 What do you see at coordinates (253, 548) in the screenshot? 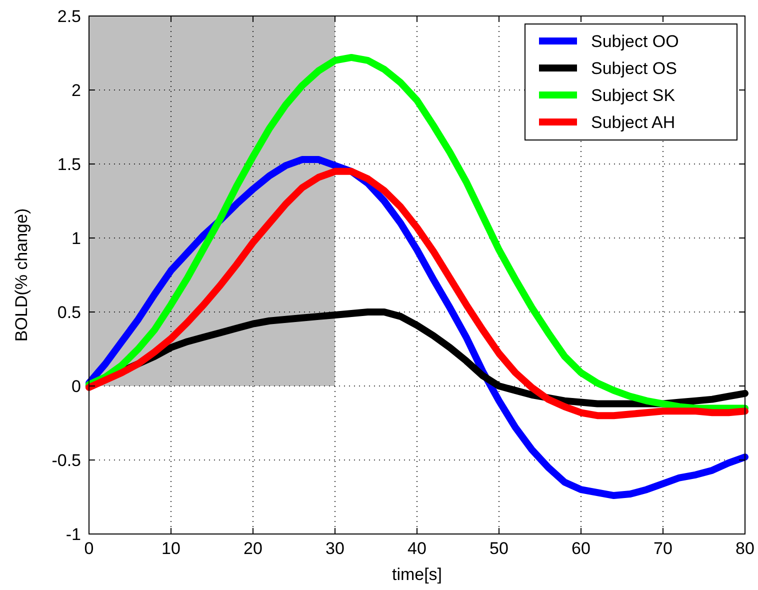
I see `x-tick-label: 20` at bounding box center [253, 548].